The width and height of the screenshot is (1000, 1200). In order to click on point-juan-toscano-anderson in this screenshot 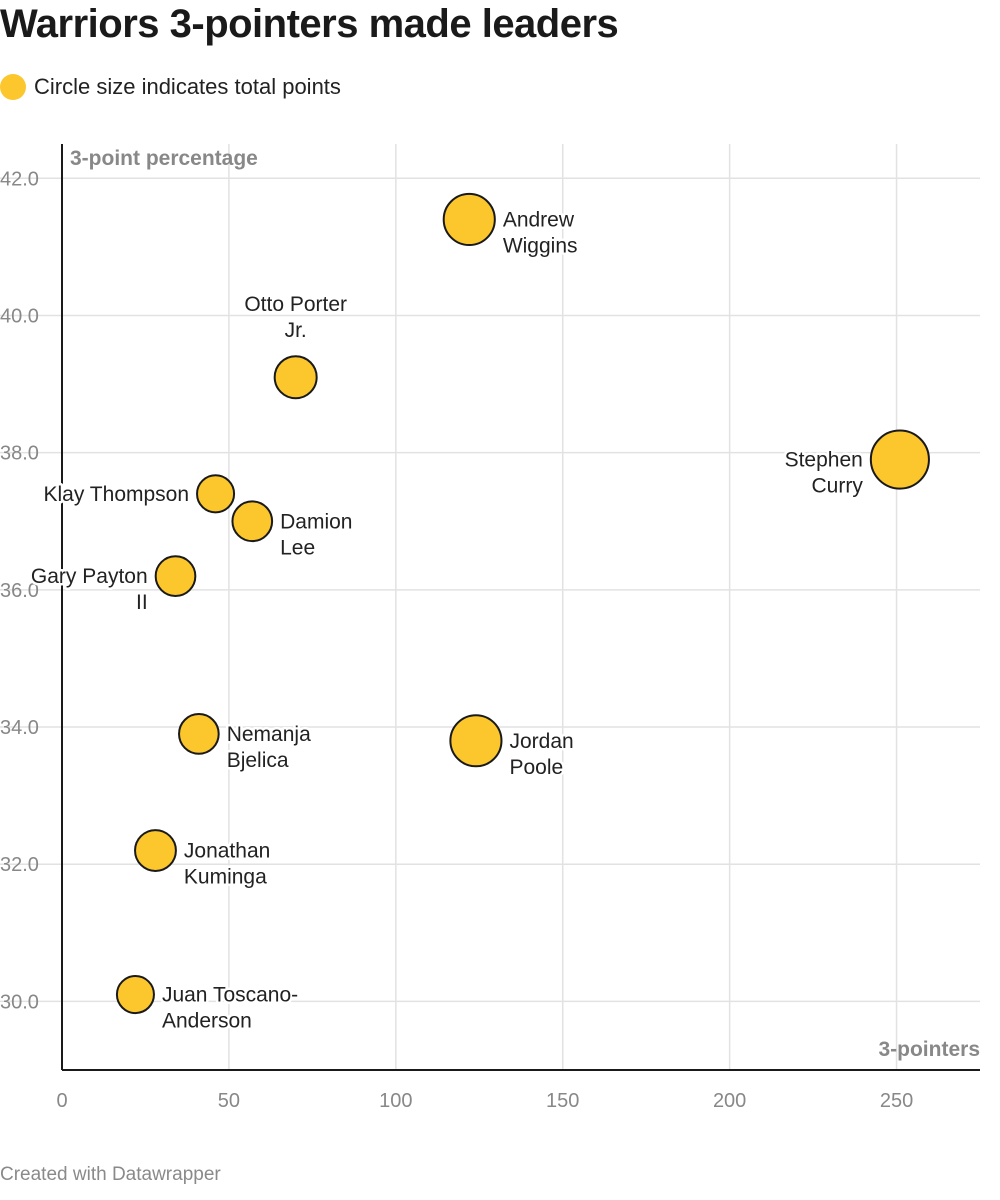, I will do `click(135, 995)`.